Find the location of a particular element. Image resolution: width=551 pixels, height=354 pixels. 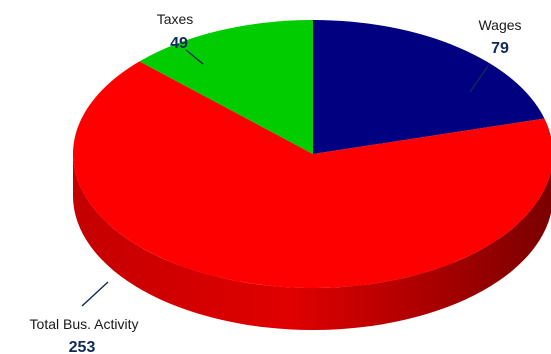

total-bus-activity-leader-line is located at coordinates (95, 294).